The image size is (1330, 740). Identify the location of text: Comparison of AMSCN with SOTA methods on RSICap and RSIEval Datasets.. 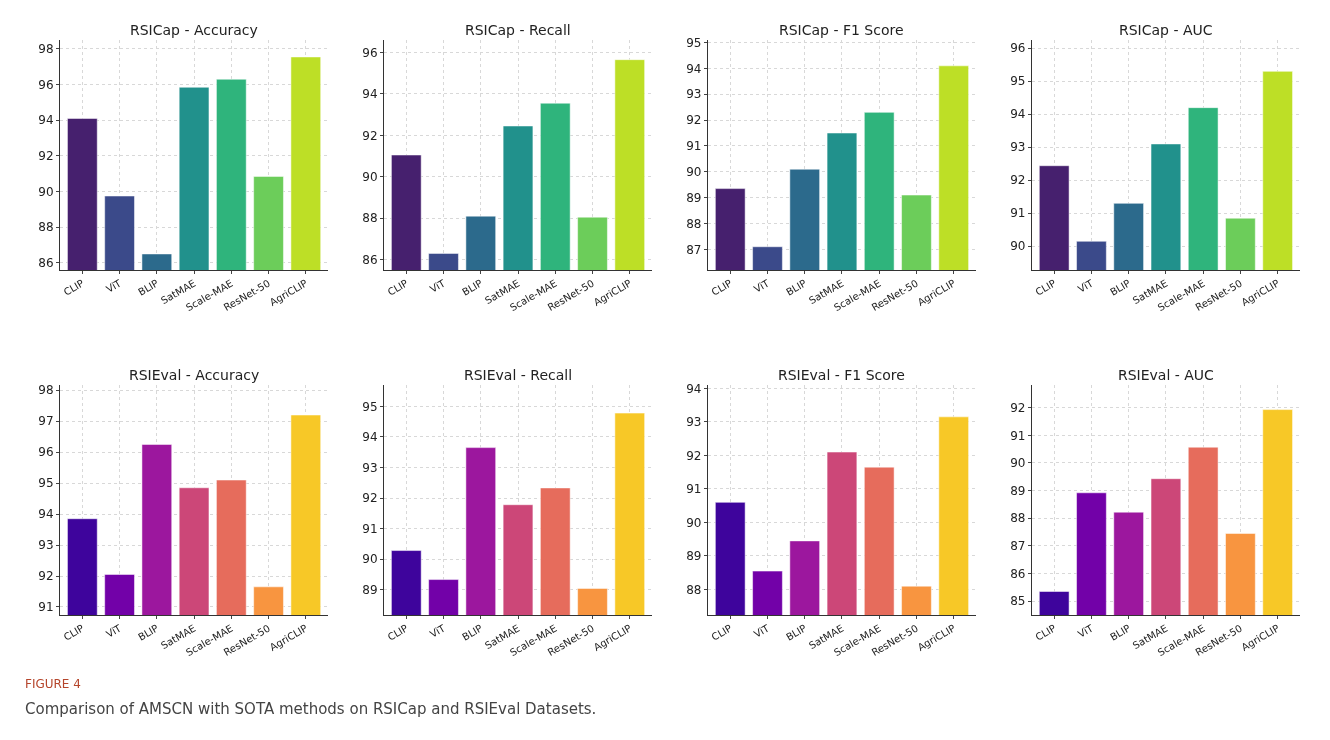
(311, 709).